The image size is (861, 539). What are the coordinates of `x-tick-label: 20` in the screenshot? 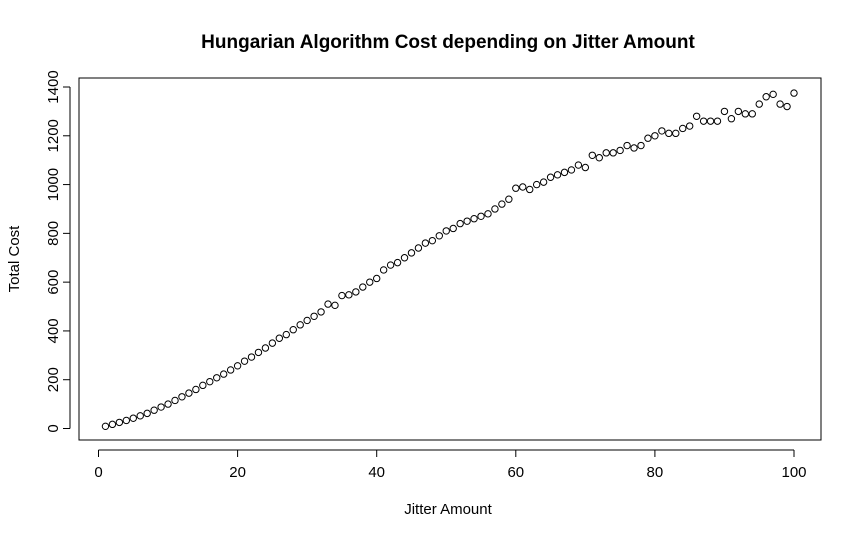 It's located at (237, 472).